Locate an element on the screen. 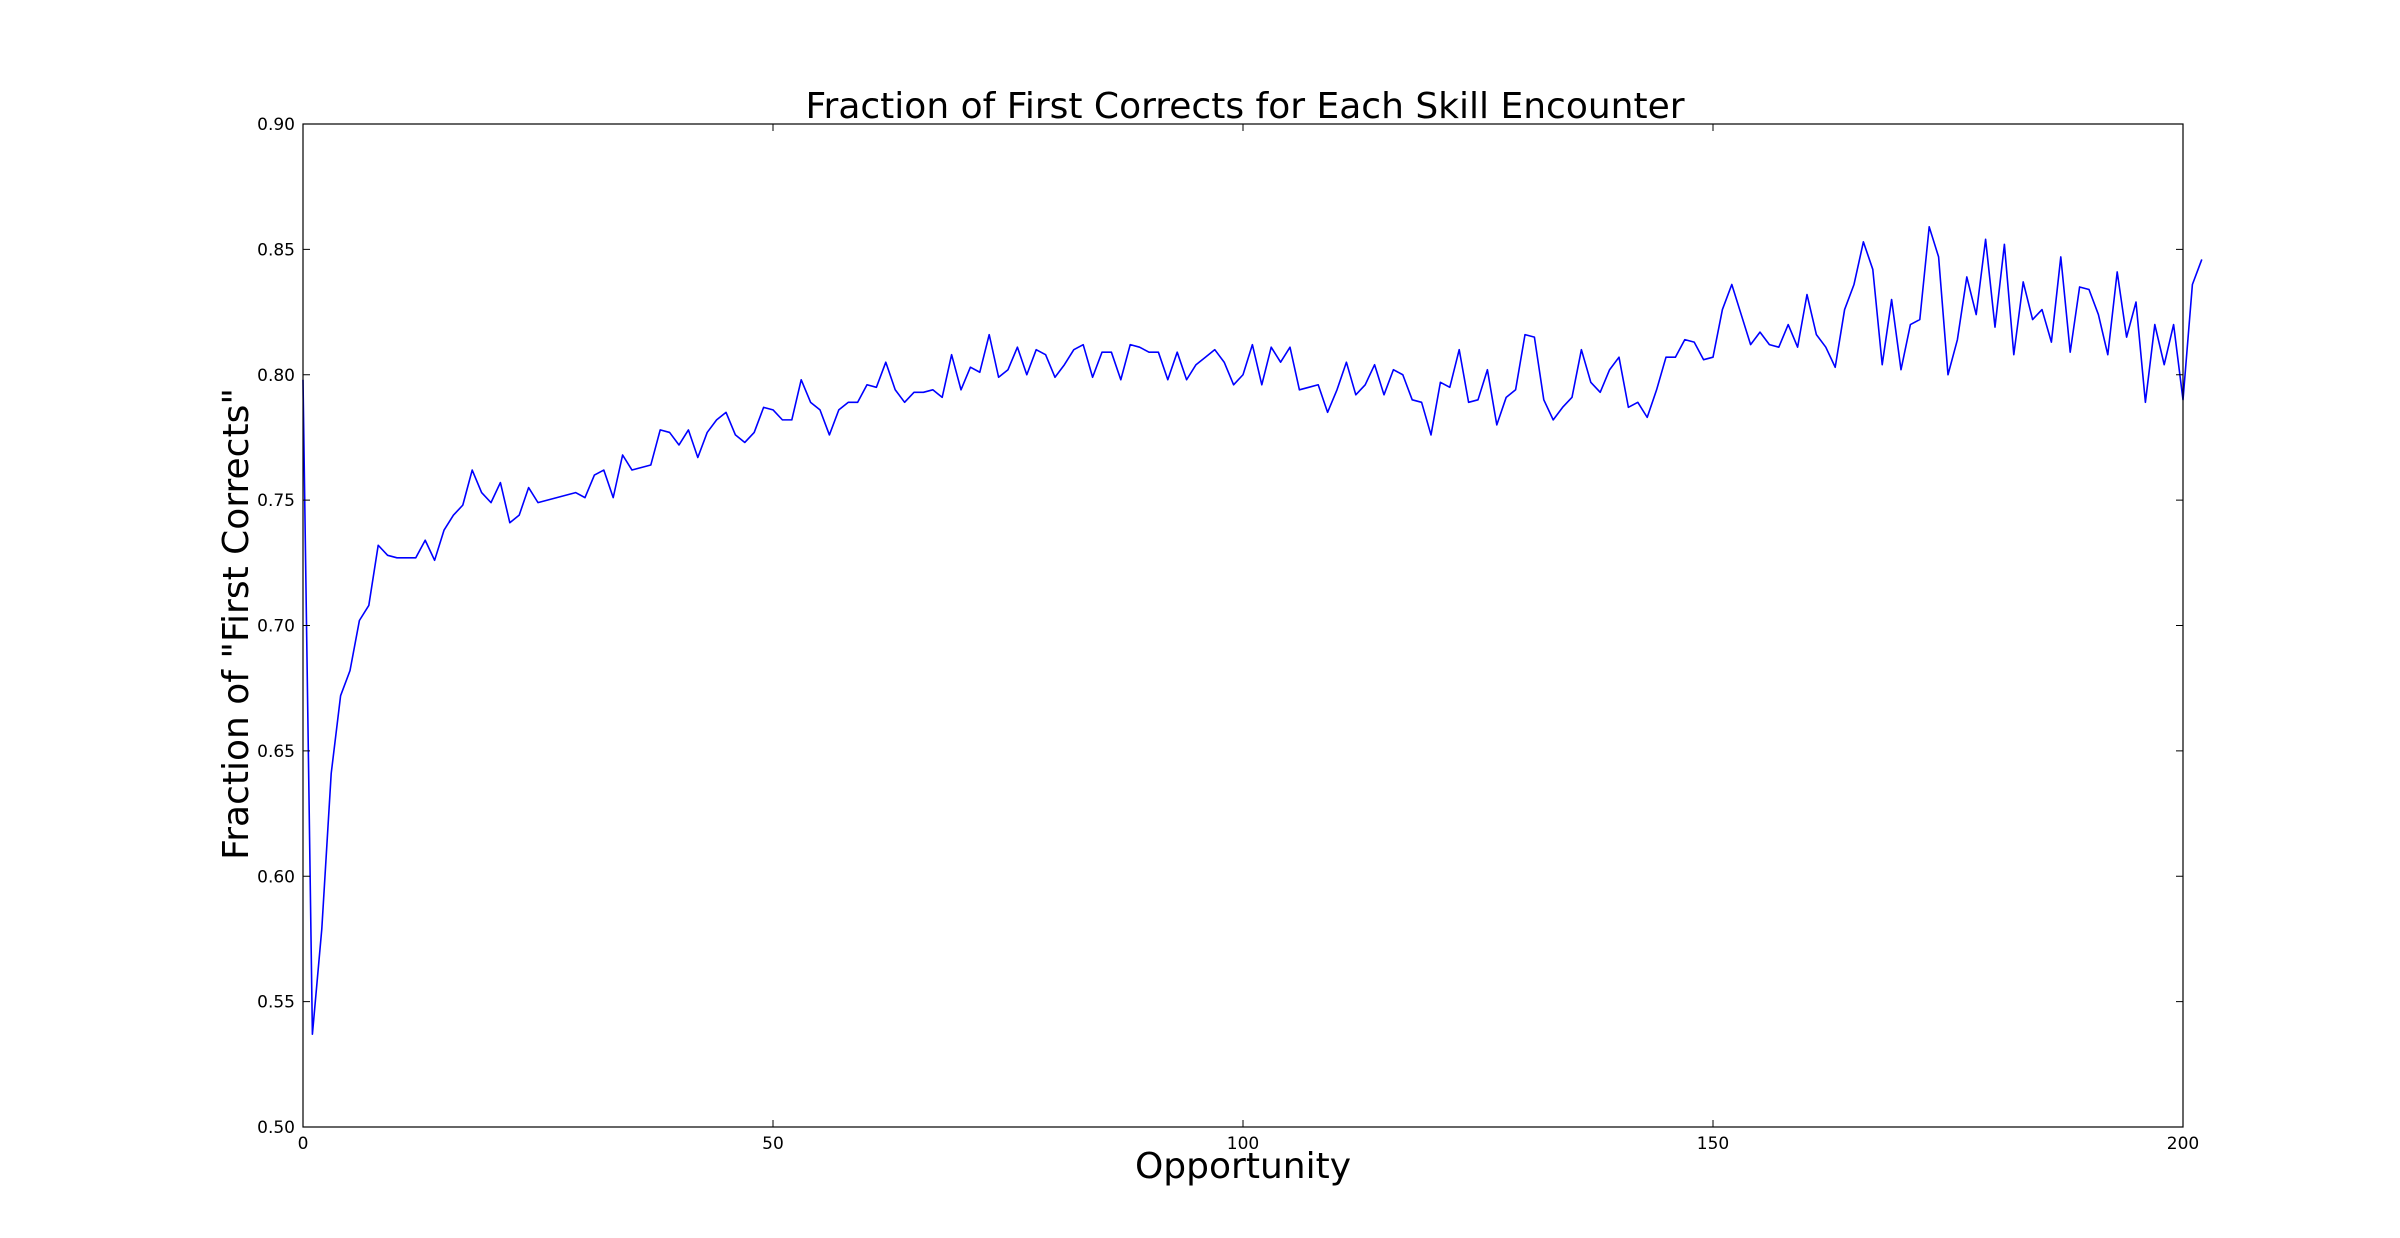 Image resolution: width=2400 pixels, height=1238 pixels. y-tick-label: 0.85 is located at coordinates (276, 250).